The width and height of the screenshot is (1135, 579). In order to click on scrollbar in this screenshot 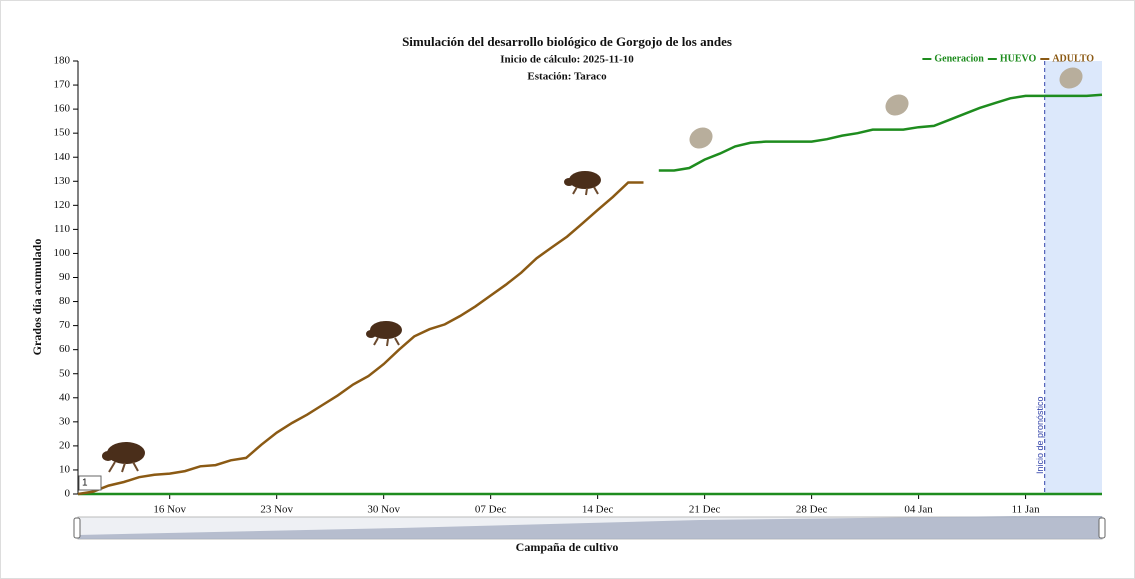, I will do `click(589, 528)`.